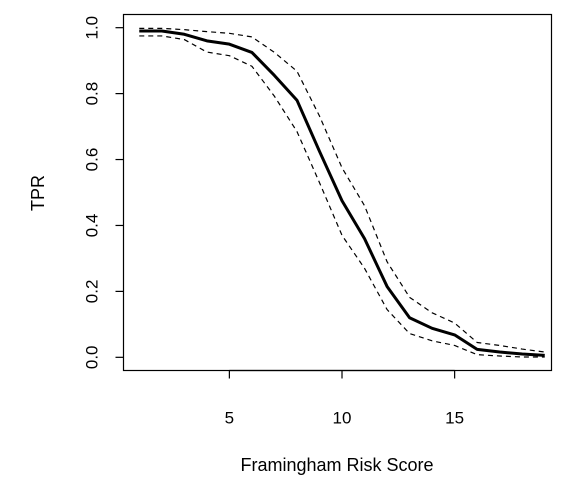  I want to click on x-tick-label: 5, so click(229, 418).